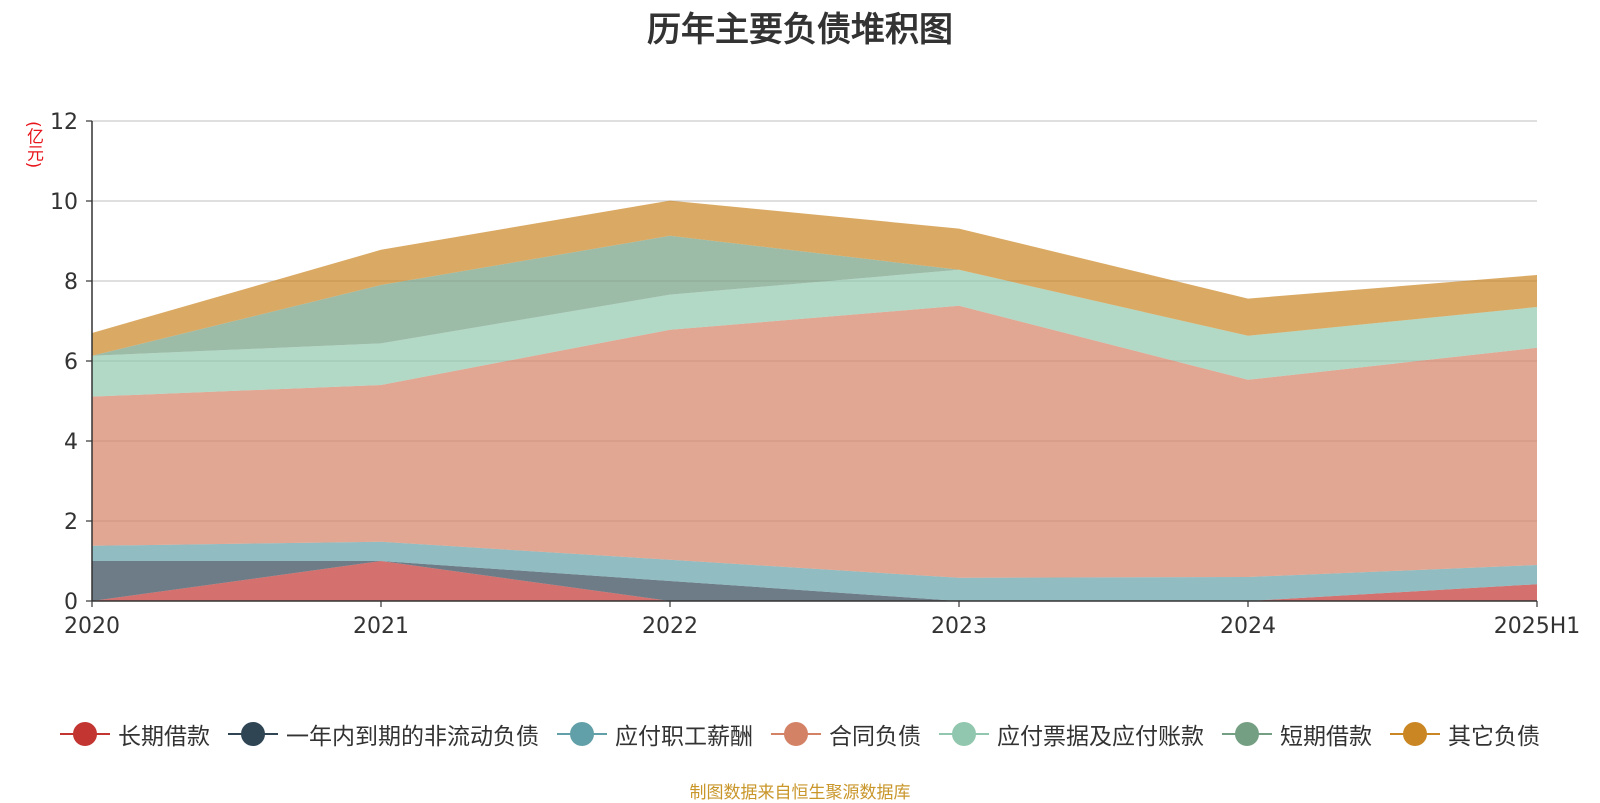 This screenshot has height=803, width=1600. What do you see at coordinates (1326, 737) in the screenshot?
I see `legend-label: 短期借款` at bounding box center [1326, 737].